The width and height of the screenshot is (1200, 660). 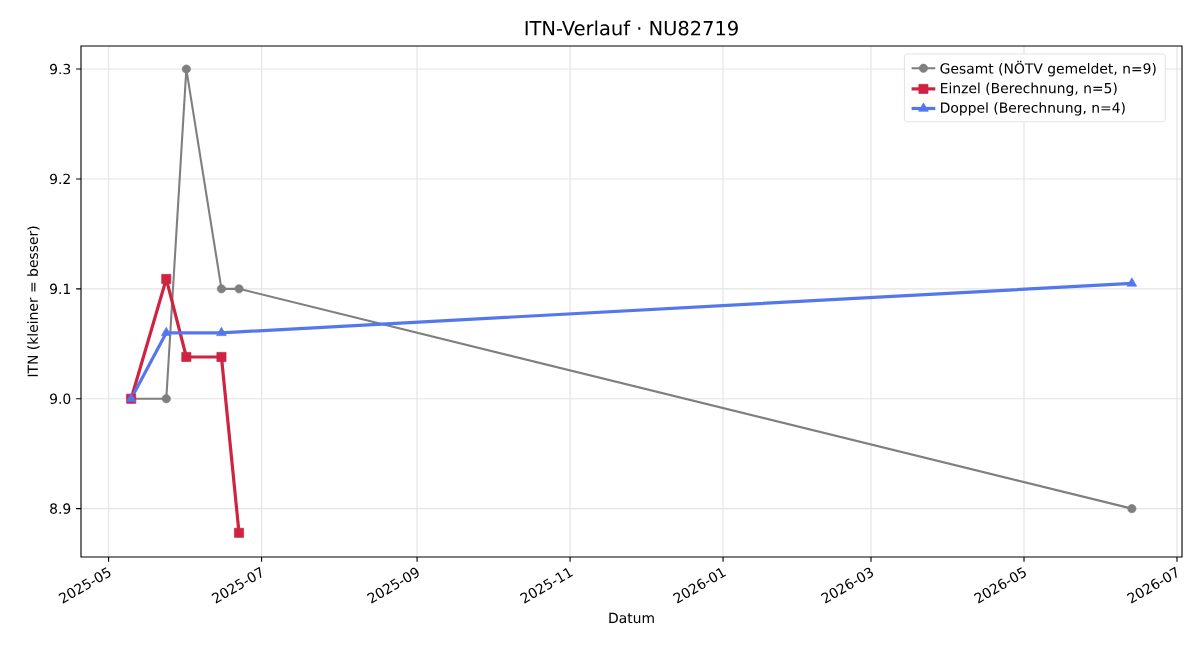 I want to click on legend-label: Doppel (Berechnung, n=4), so click(x=1033, y=109).